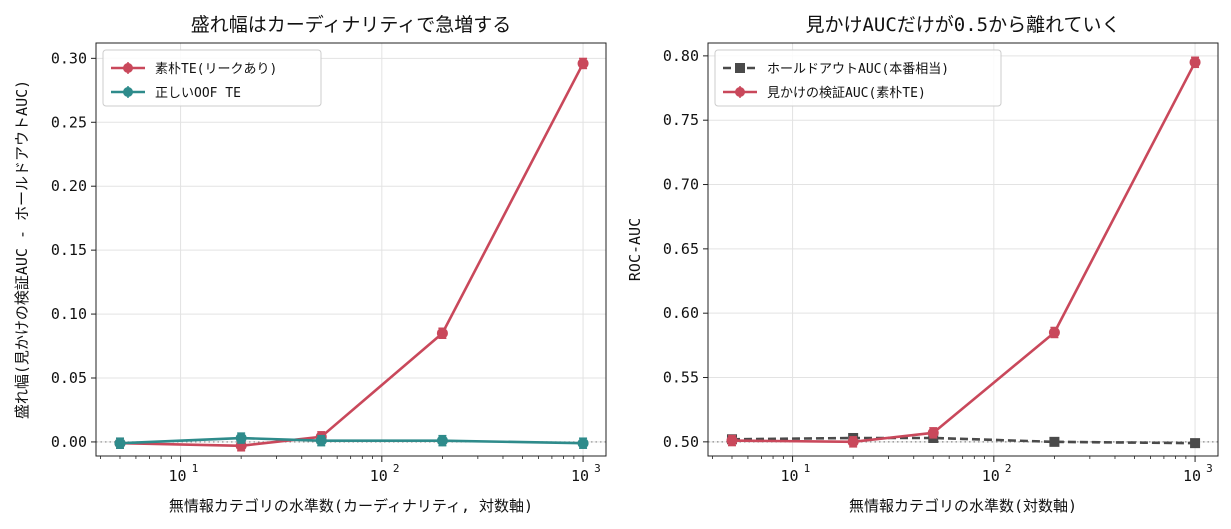 This screenshot has height=529, width=1231. Describe the element at coordinates (69, 250) in the screenshot. I see `y-tick-label: 0.15` at that location.